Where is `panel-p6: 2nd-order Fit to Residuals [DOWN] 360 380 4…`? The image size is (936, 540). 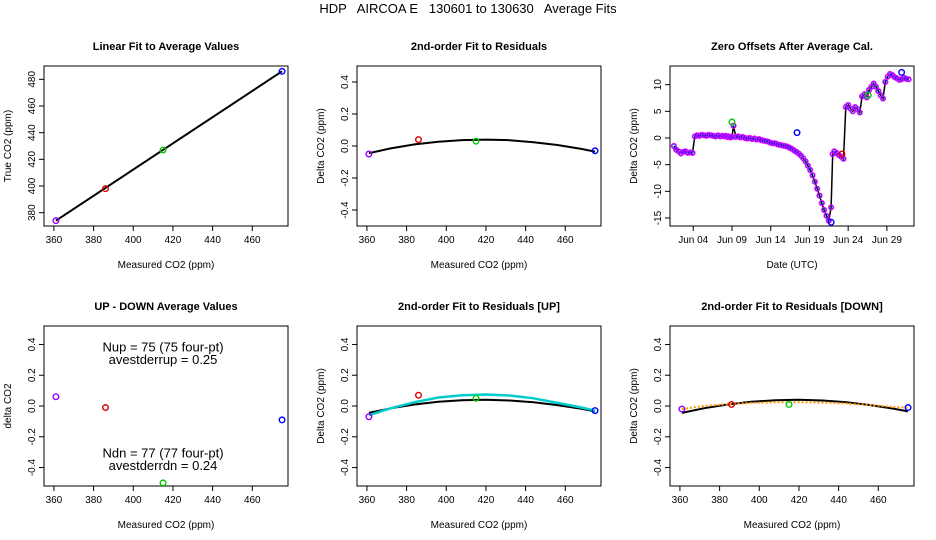
panel-p6: 2nd-order Fit to Residuals [DOWN] 360 380 4… is located at coordinates (772, 416).